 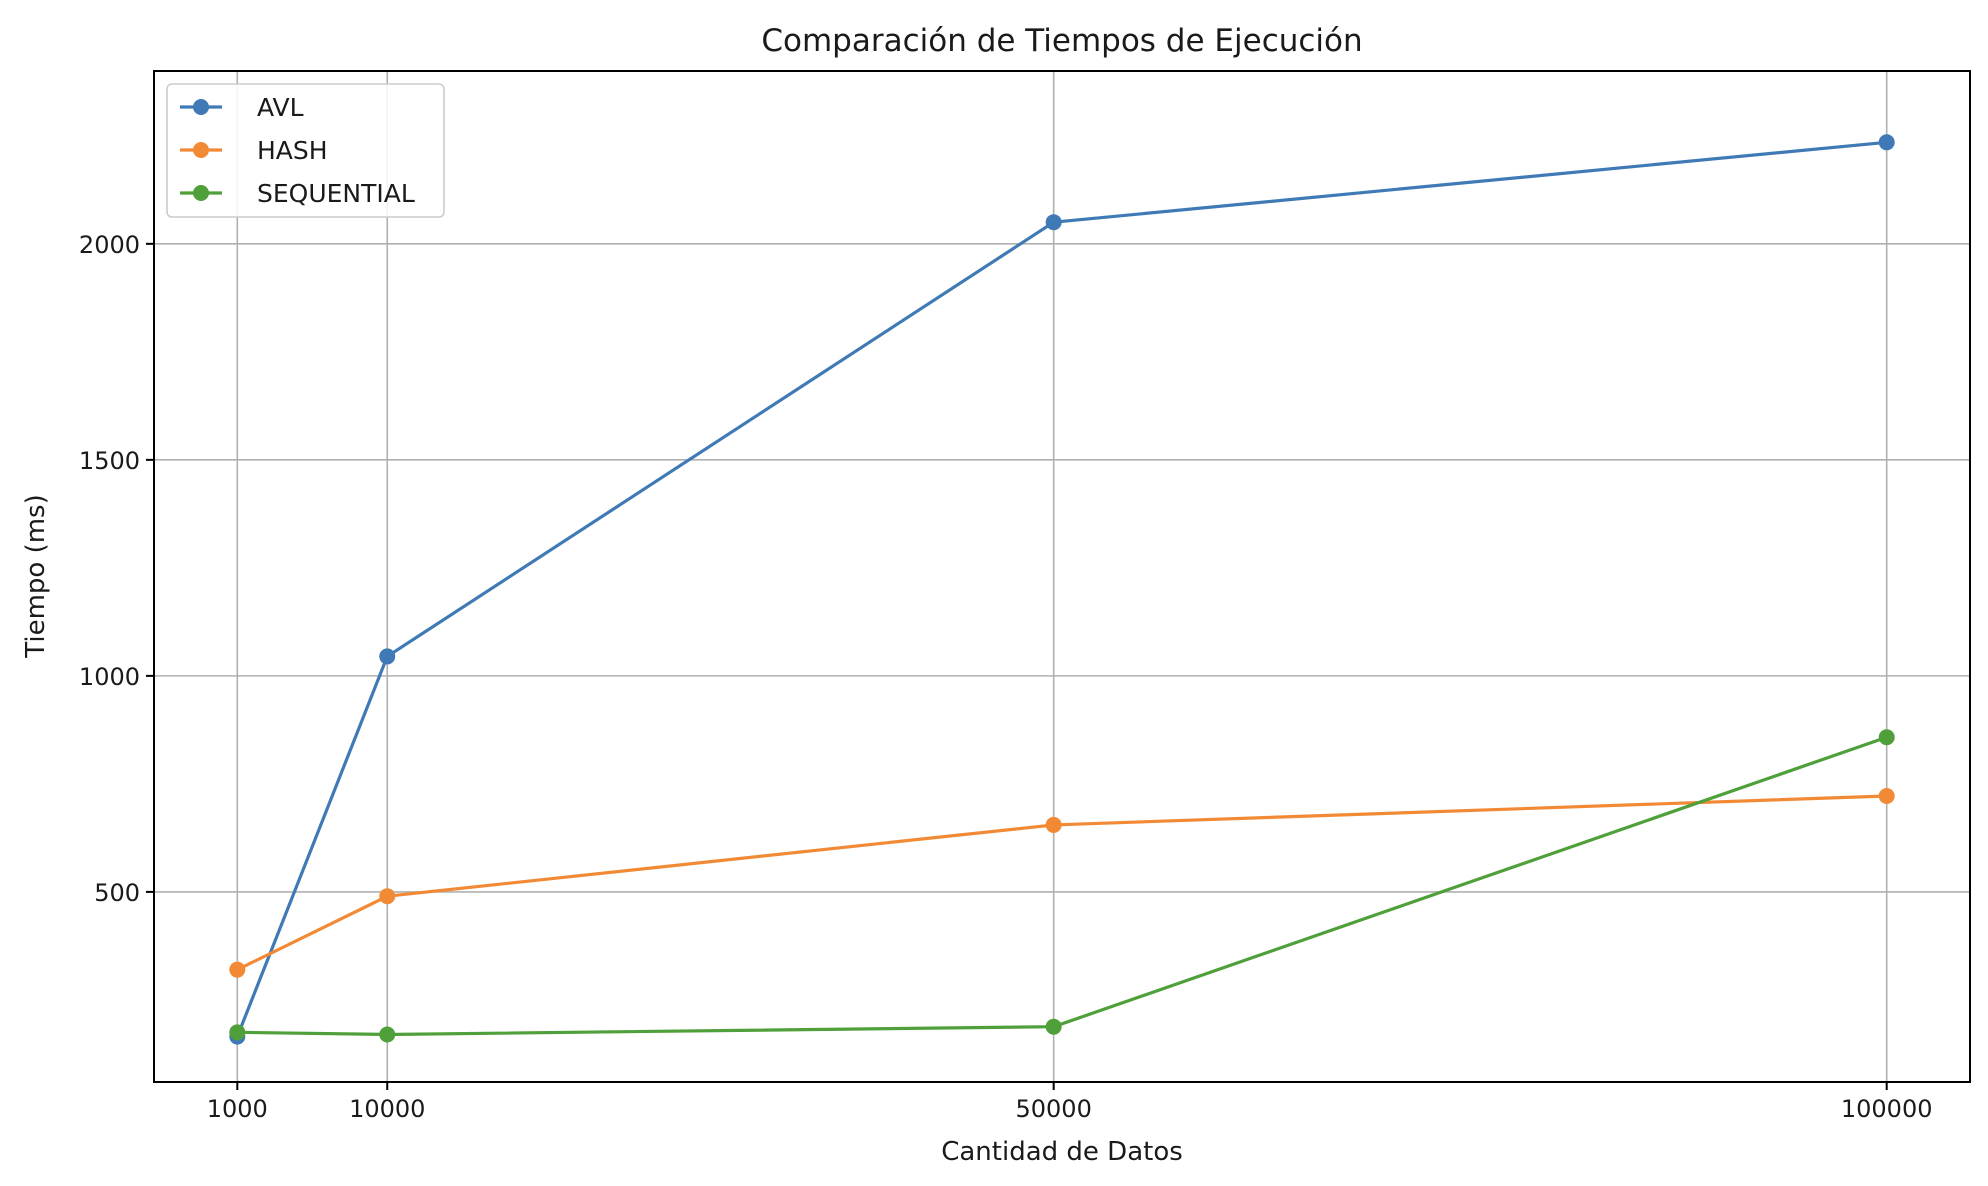 I want to click on x-tick-label: 10000, so click(x=387, y=1109).